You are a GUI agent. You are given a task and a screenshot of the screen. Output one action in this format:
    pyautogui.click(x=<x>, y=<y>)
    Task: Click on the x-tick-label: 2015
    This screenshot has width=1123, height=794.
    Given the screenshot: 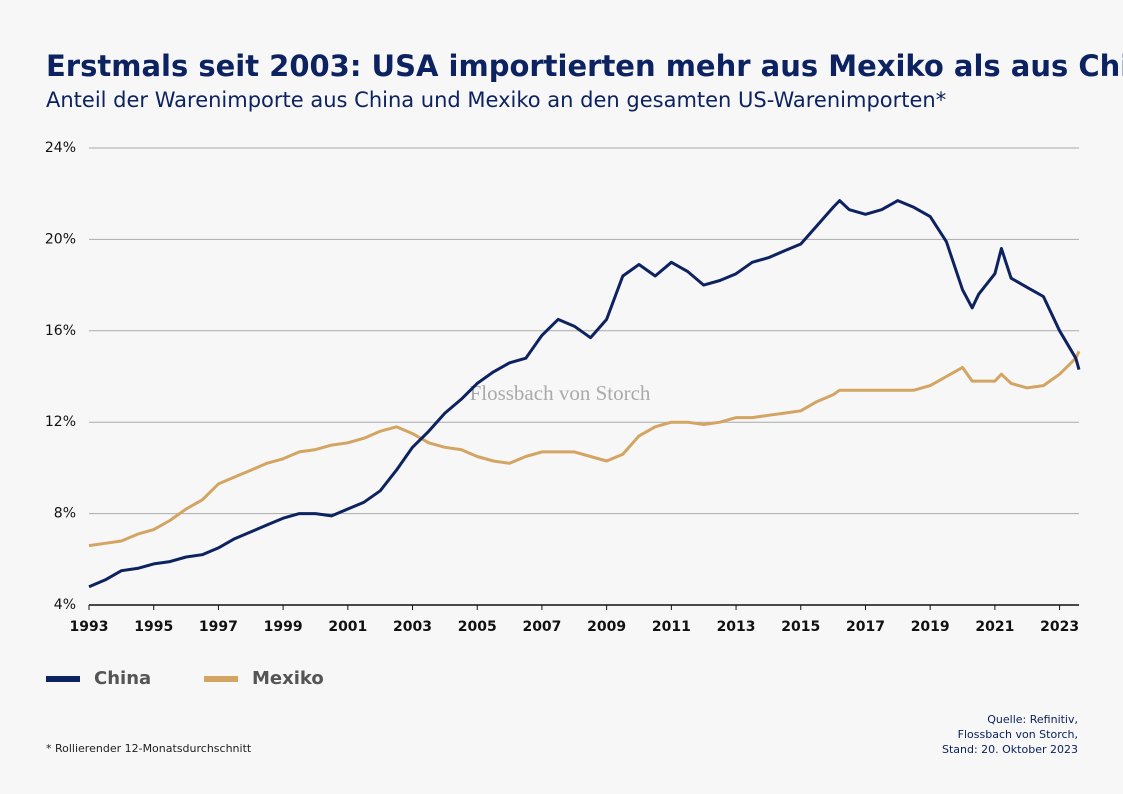 What is the action you would take?
    pyautogui.click(x=800, y=627)
    